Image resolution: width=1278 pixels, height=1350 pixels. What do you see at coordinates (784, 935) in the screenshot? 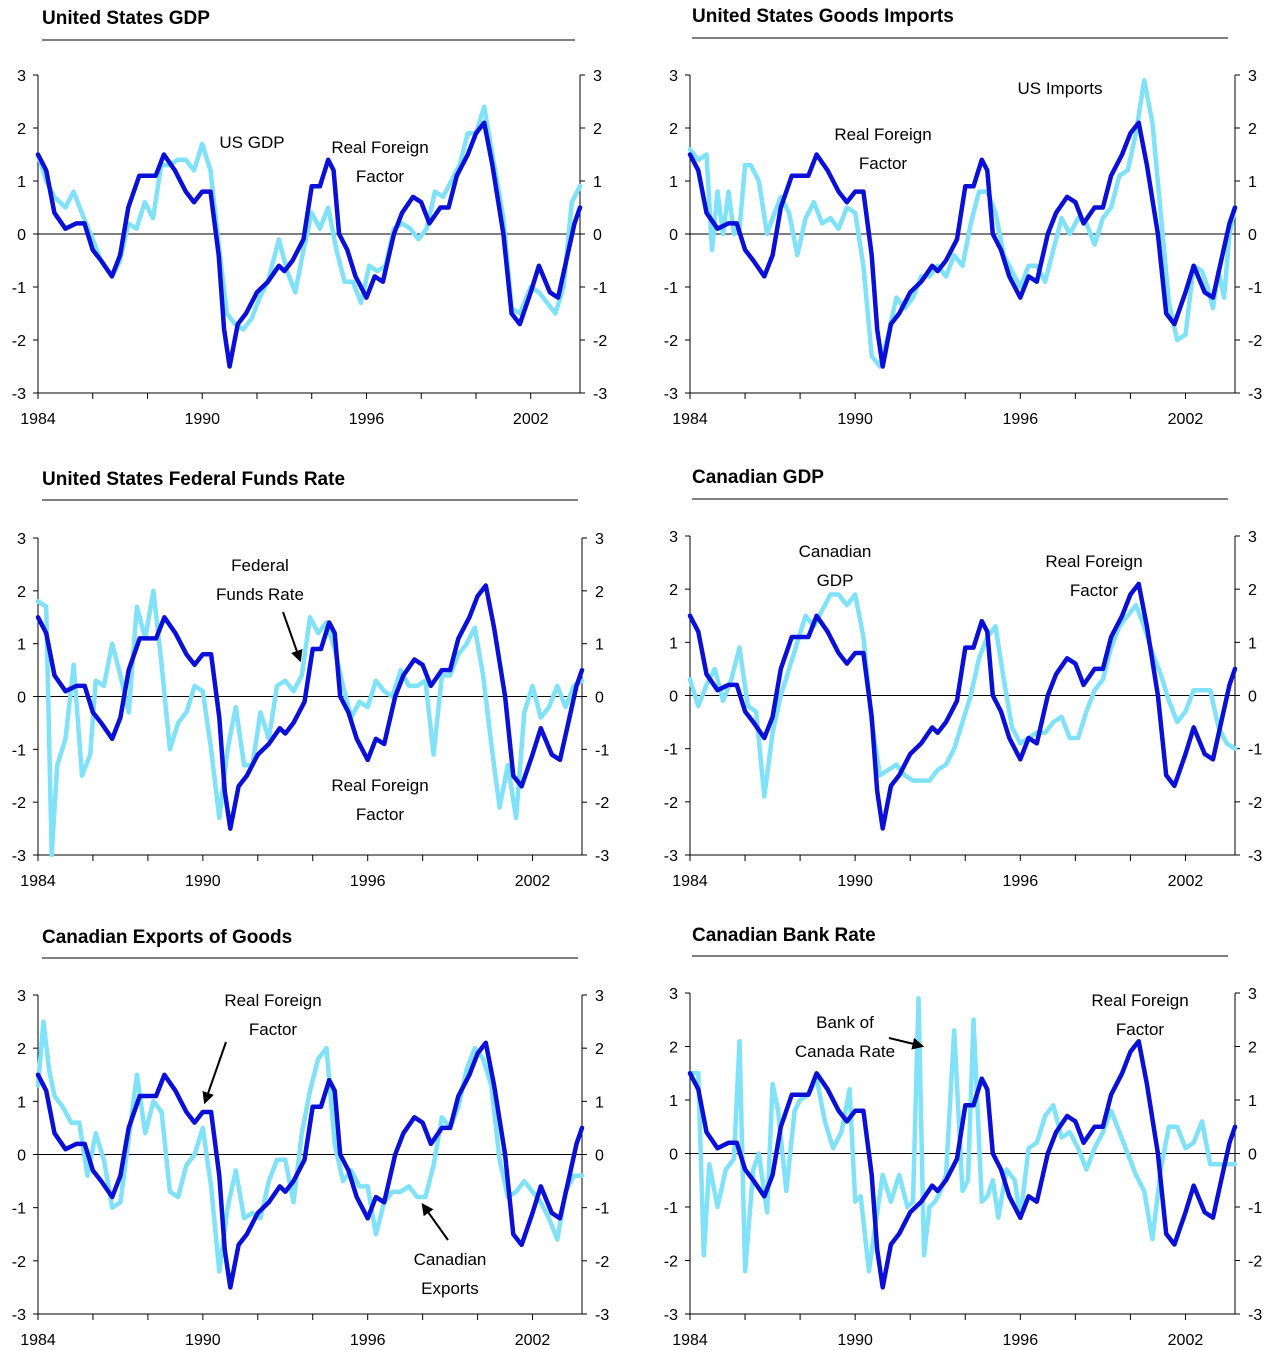
I see `chart-title: Canadian Bank Rate` at bounding box center [784, 935].